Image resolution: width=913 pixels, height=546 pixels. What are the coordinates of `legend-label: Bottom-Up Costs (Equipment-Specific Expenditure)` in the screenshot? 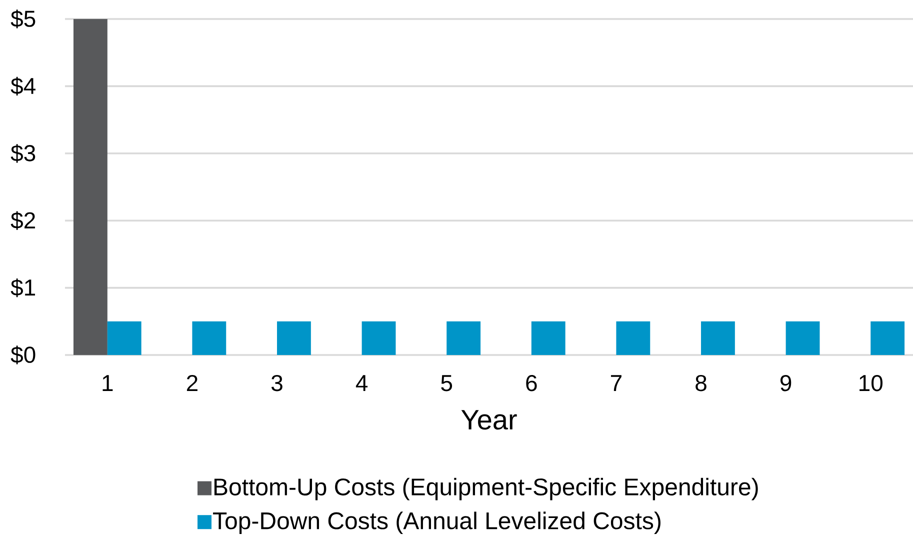 It's located at (486, 489).